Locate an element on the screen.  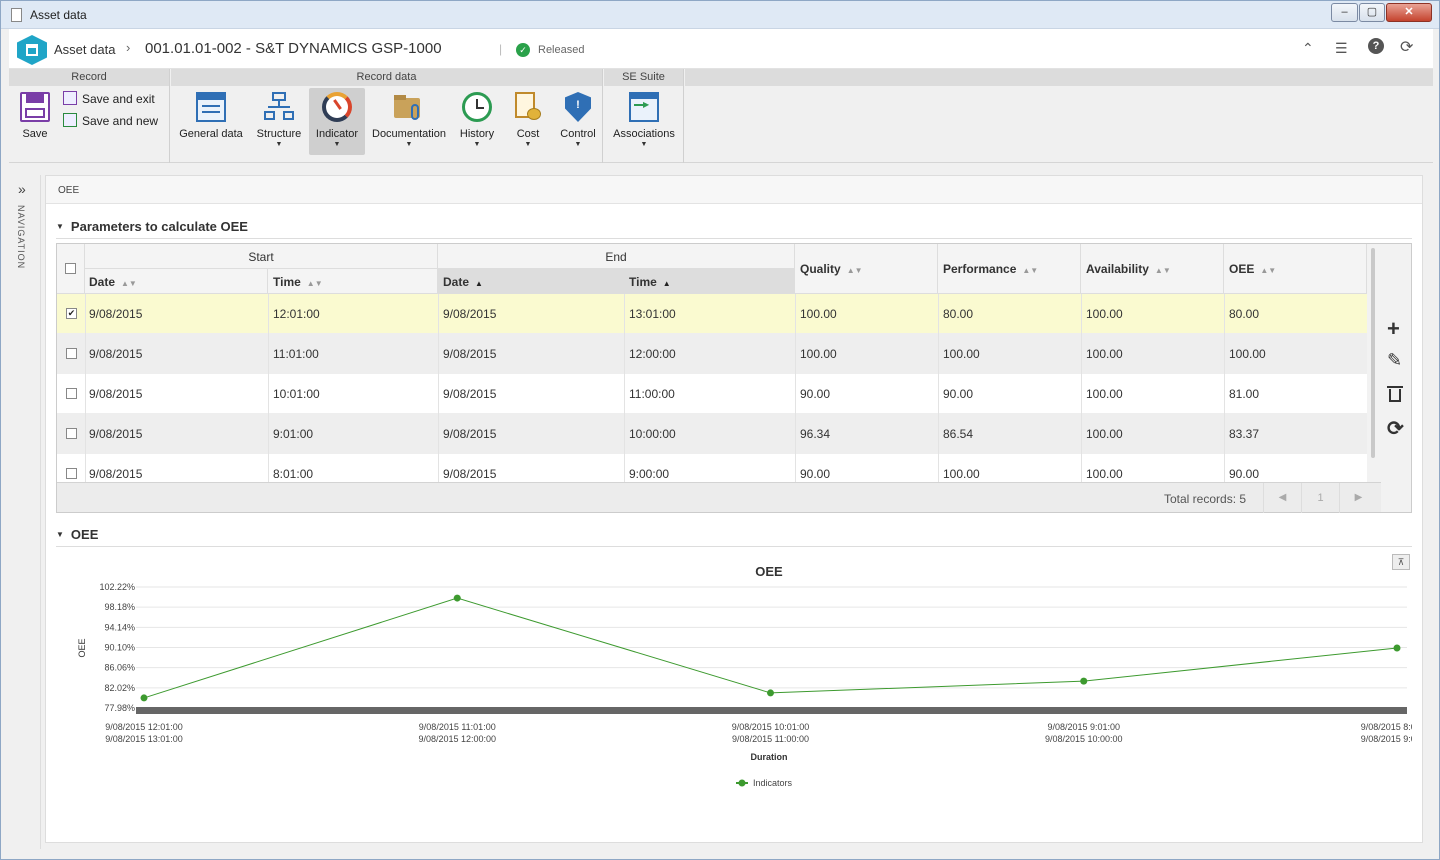
grid-footer: Total records: 5 ◀ 1 ▶ is located at coordinates (719, 497).